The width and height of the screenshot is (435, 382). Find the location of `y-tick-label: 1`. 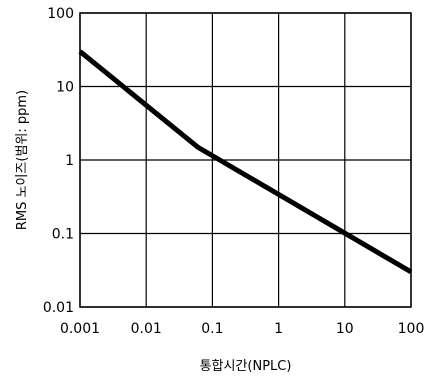

y-tick-label: 1 is located at coordinates (69, 161).